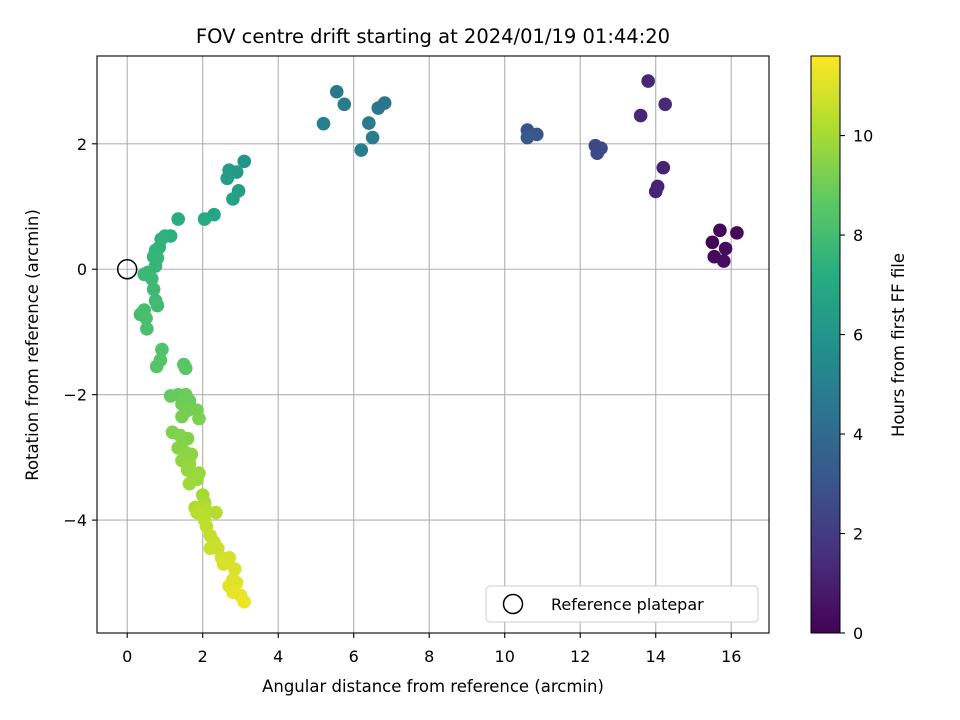 The height and width of the screenshot is (720, 960). What do you see at coordinates (856, 385) in the screenshot?
I see `colorbar-ticks: 0 2 4 6 8 10` at bounding box center [856, 385].